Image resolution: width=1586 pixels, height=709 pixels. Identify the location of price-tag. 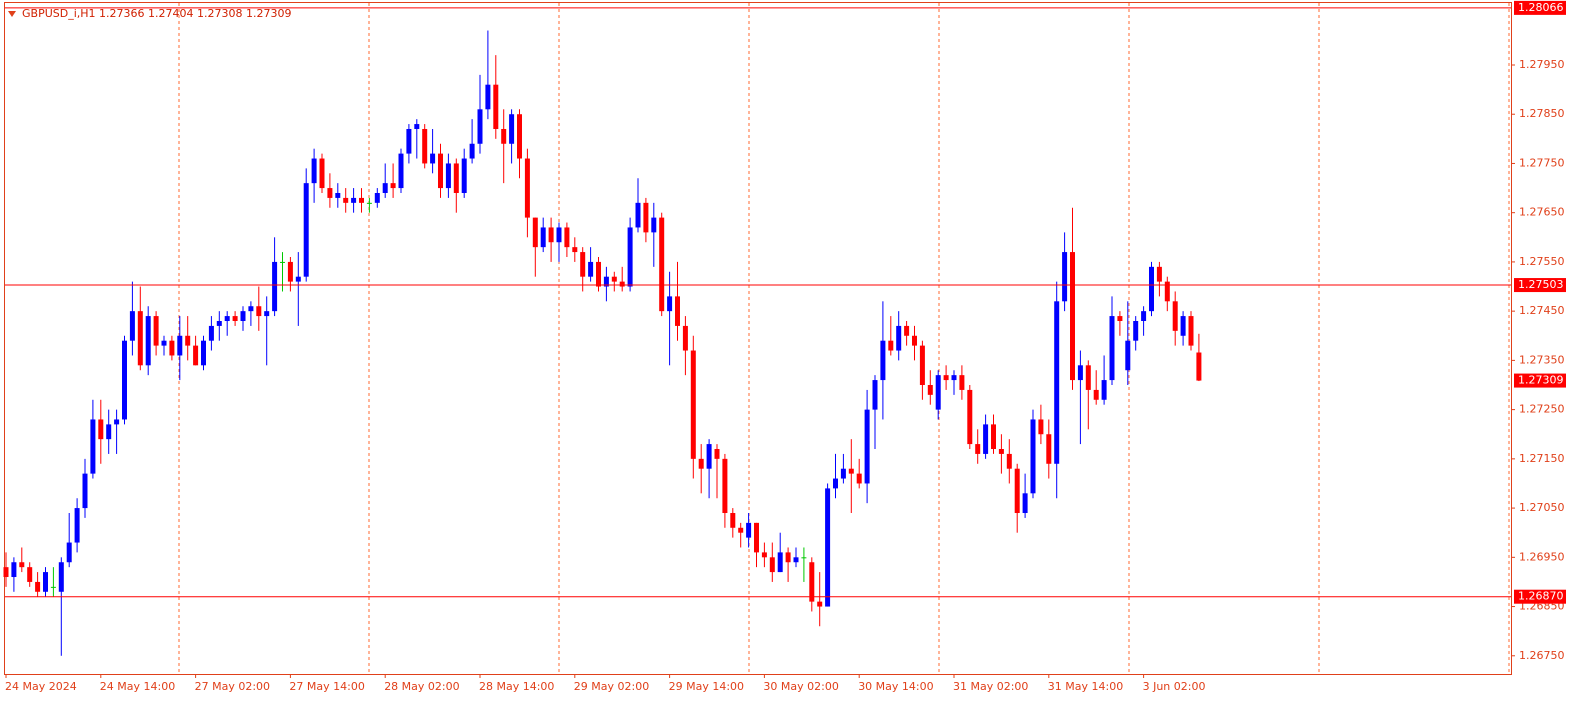
(1540, 380).